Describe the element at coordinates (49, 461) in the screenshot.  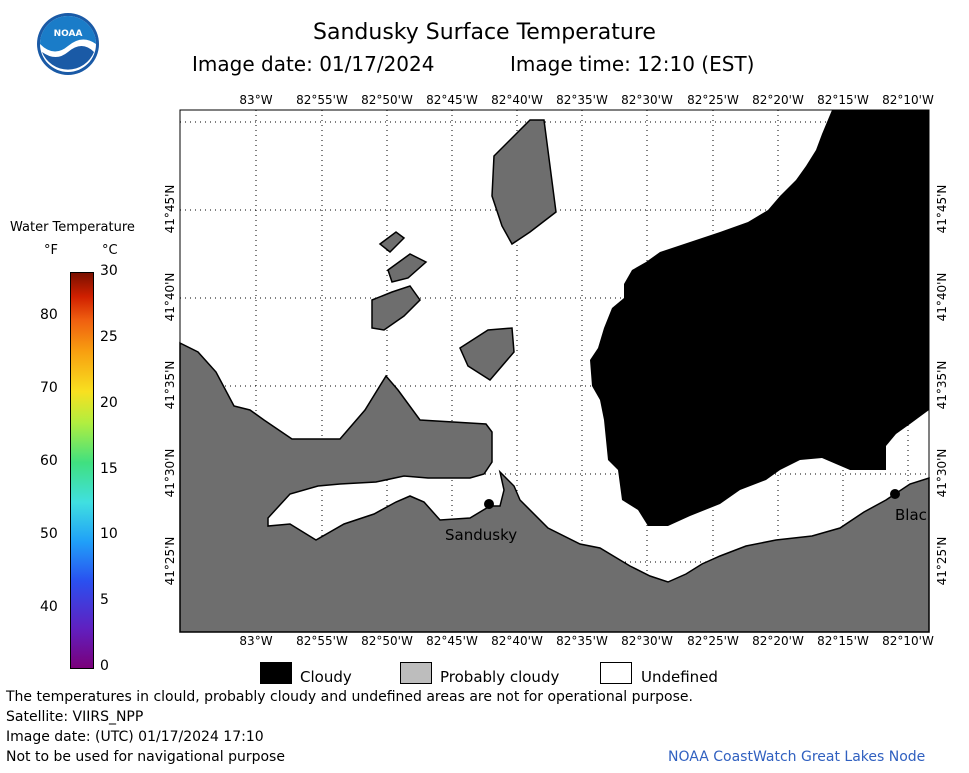
I see `fahrenheit-tick-2: 60` at that location.